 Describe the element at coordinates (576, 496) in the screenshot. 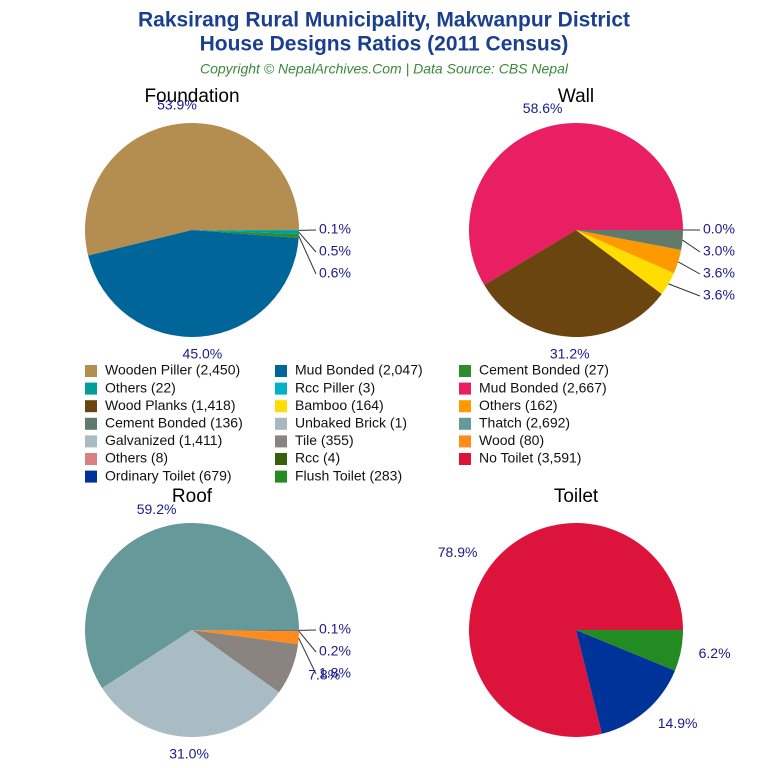

I see `pie-title: Toilet` at that location.